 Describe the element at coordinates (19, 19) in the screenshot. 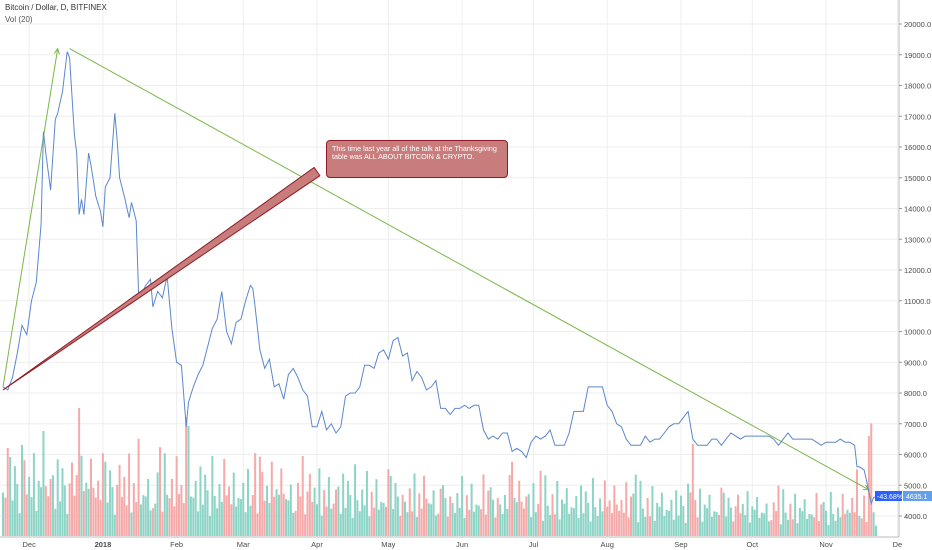

I see `volume-indicator-label: Vol (20)` at that location.